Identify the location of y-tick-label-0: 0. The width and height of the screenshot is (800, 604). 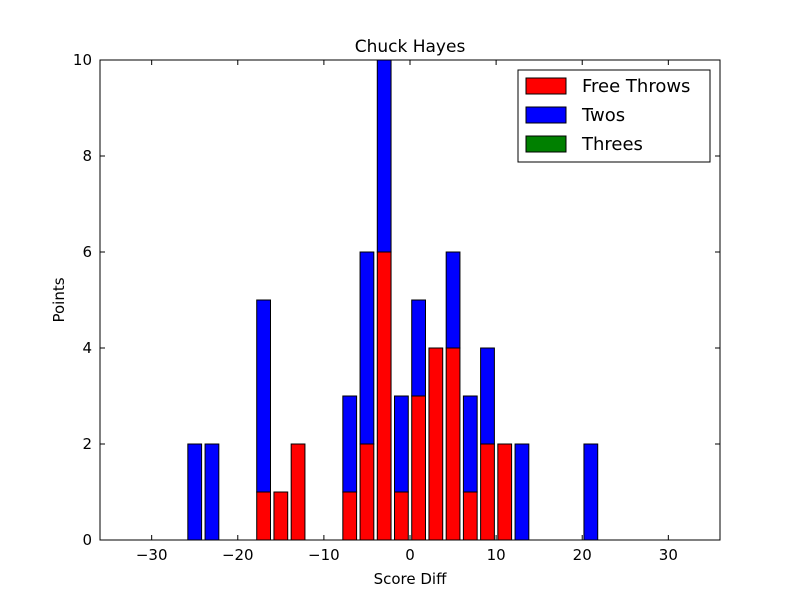
(87, 540).